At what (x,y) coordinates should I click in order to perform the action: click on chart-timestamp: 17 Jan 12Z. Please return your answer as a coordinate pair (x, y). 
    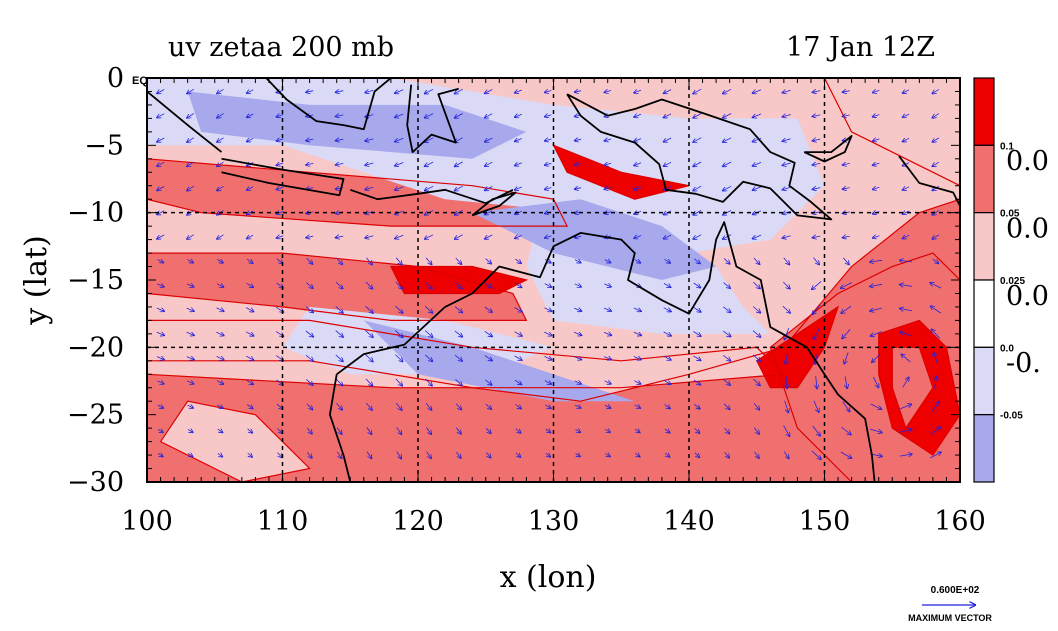
    Looking at the image, I should click on (860, 47).